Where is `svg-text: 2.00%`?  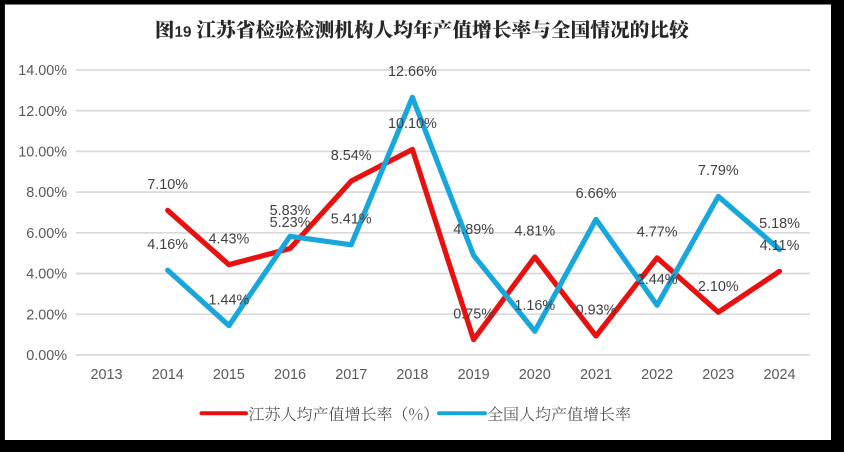 svg-text: 2.00% is located at coordinates (46, 315).